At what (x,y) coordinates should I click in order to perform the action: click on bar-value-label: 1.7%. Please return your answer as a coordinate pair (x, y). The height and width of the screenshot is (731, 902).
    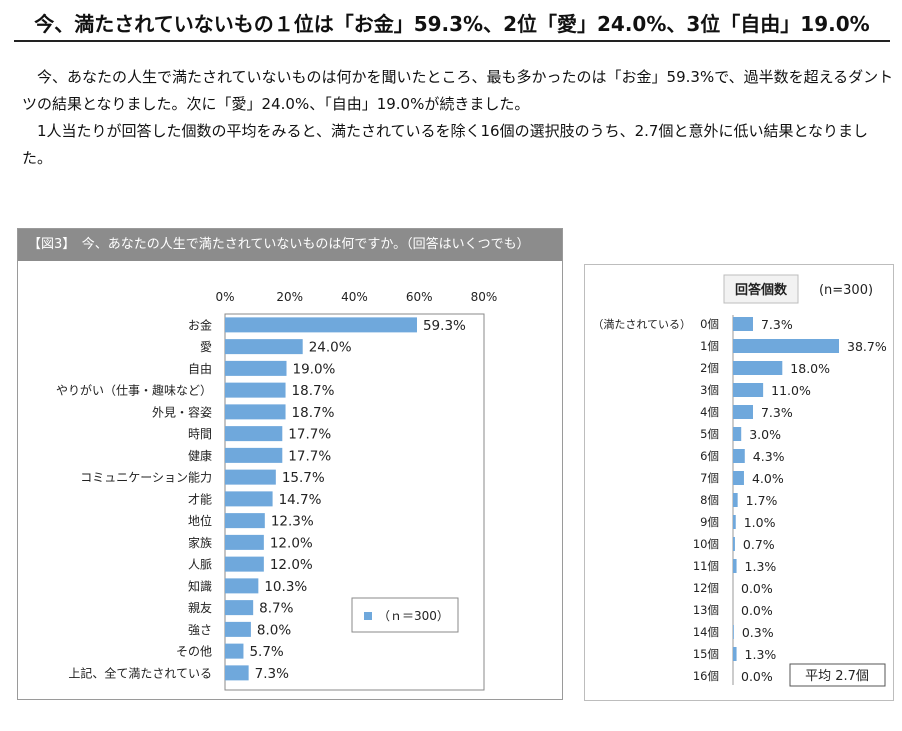
    Looking at the image, I should click on (762, 500).